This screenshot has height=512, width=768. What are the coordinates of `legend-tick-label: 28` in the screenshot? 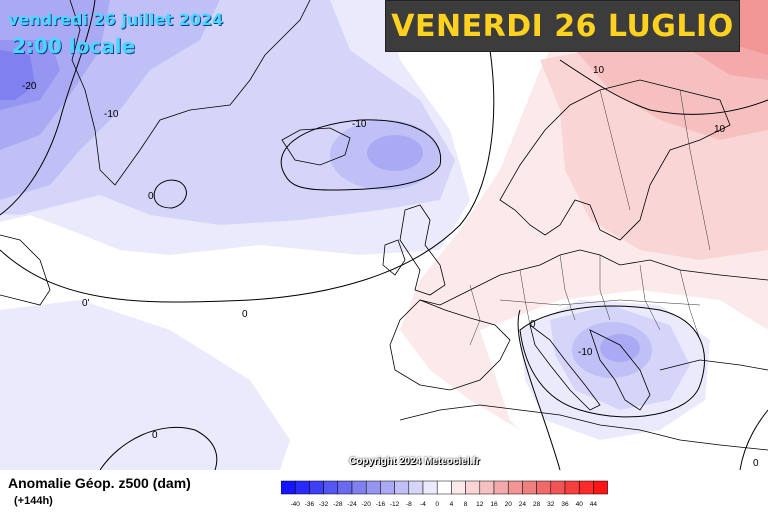 It's located at (537, 504).